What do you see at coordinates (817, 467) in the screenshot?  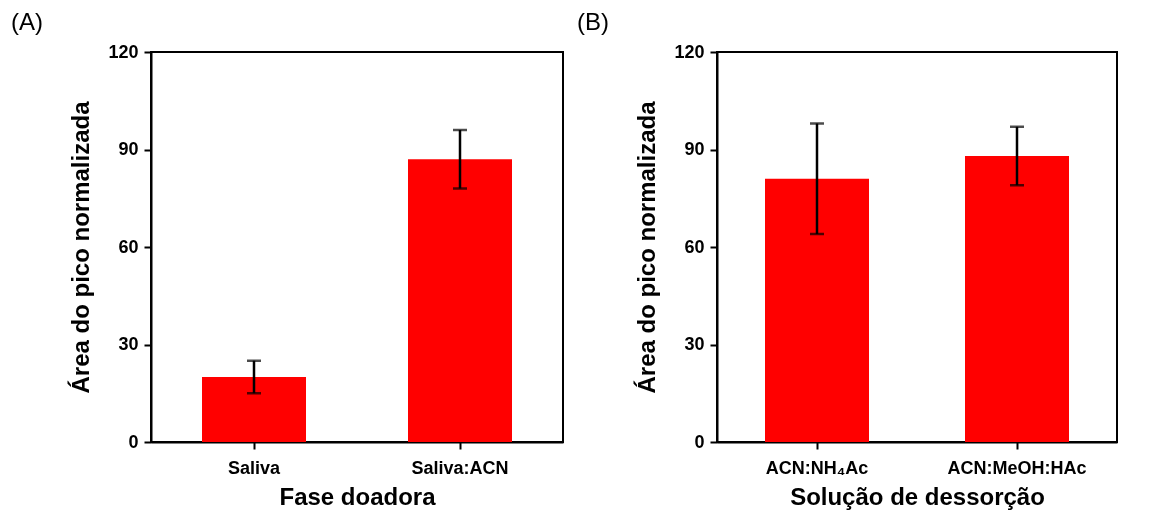 I see `x-tick-label: ACN:NH₄Ac` at bounding box center [817, 467].